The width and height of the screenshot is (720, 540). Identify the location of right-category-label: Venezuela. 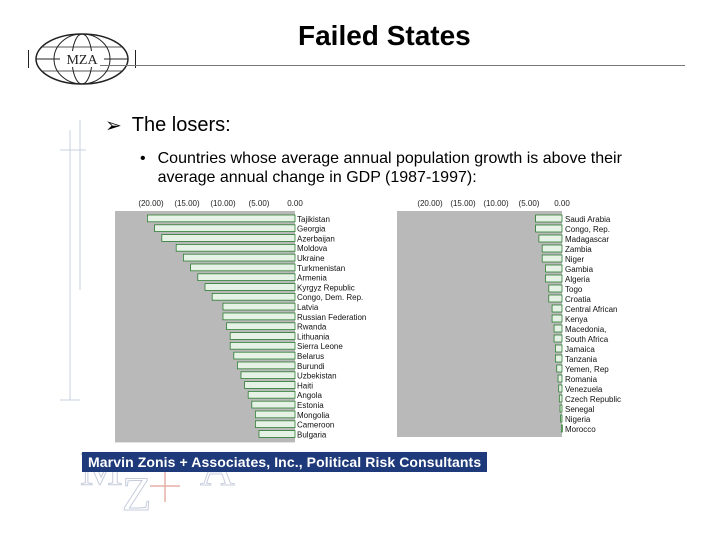
(584, 389).